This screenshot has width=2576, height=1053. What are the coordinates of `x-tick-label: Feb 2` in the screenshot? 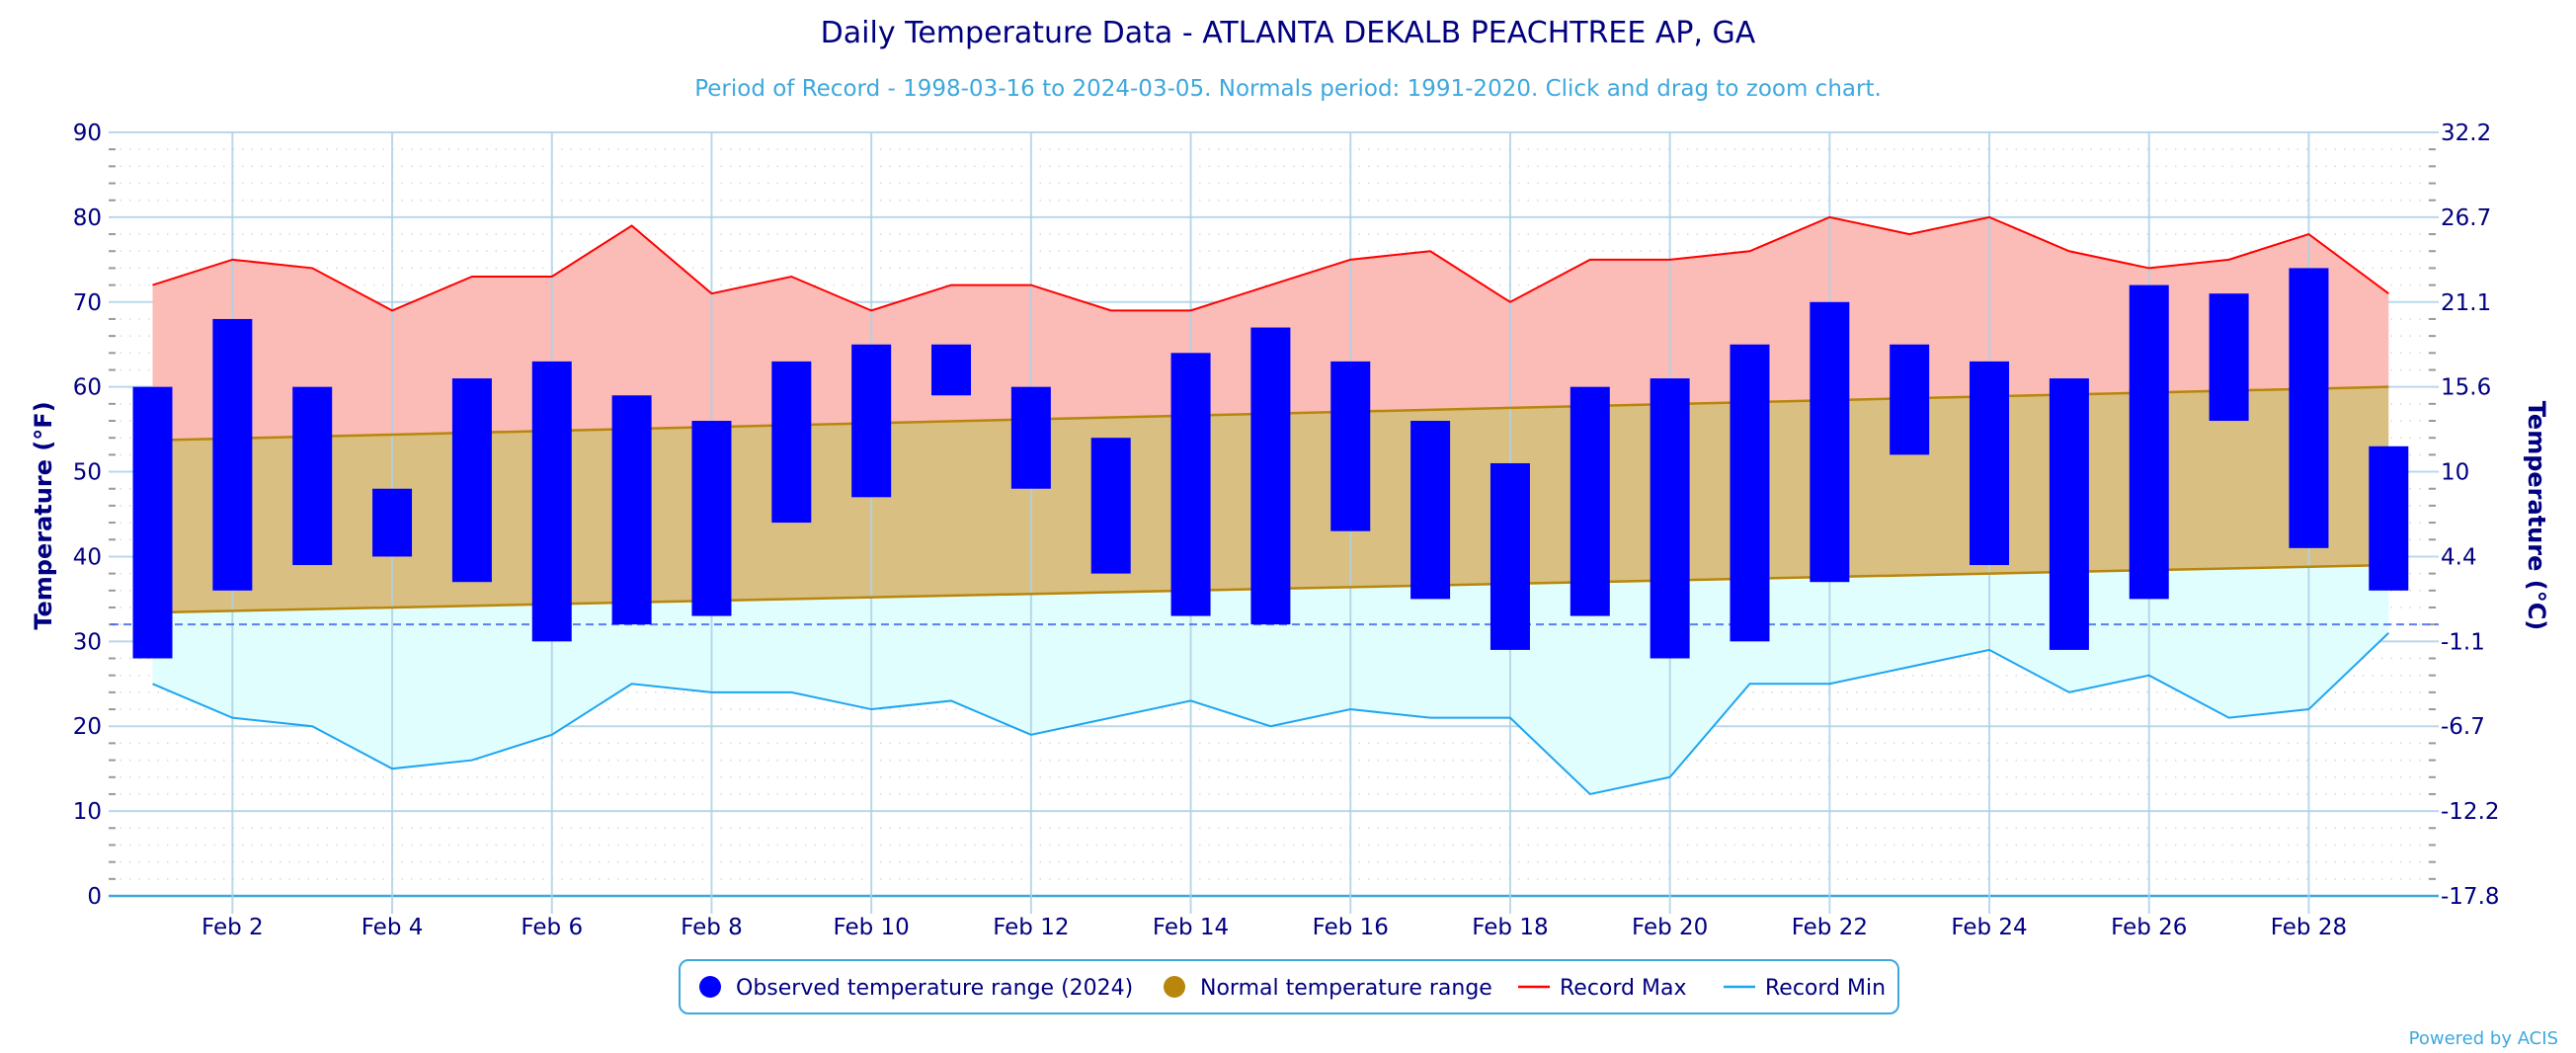 It's located at (232, 928).